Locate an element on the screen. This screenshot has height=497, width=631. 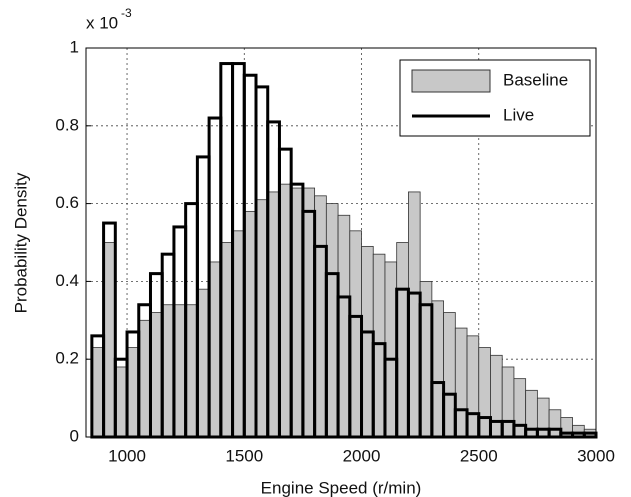
y-multiplier: x 10 is located at coordinates (102, 22).